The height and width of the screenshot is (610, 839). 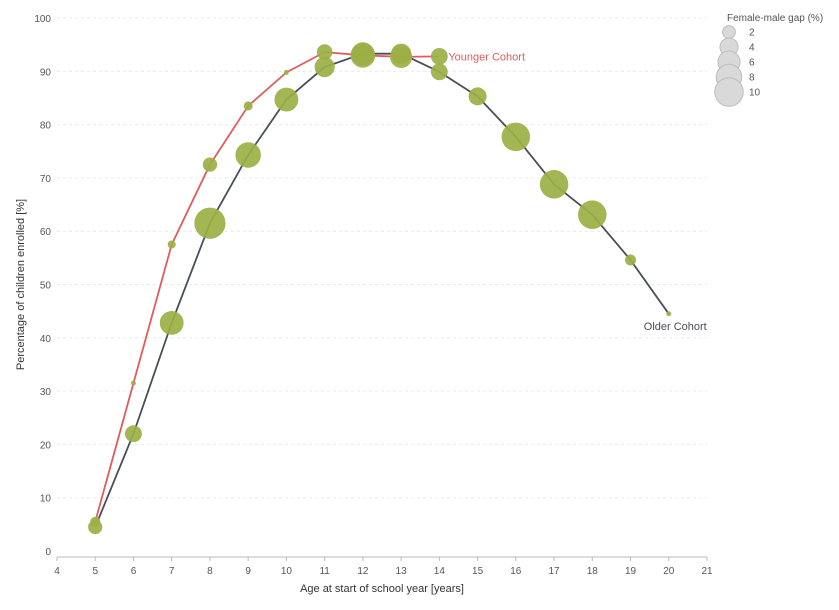 What do you see at coordinates (46, 72) in the screenshot?
I see `y-tick-label: 90` at bounding box center [46, 72].